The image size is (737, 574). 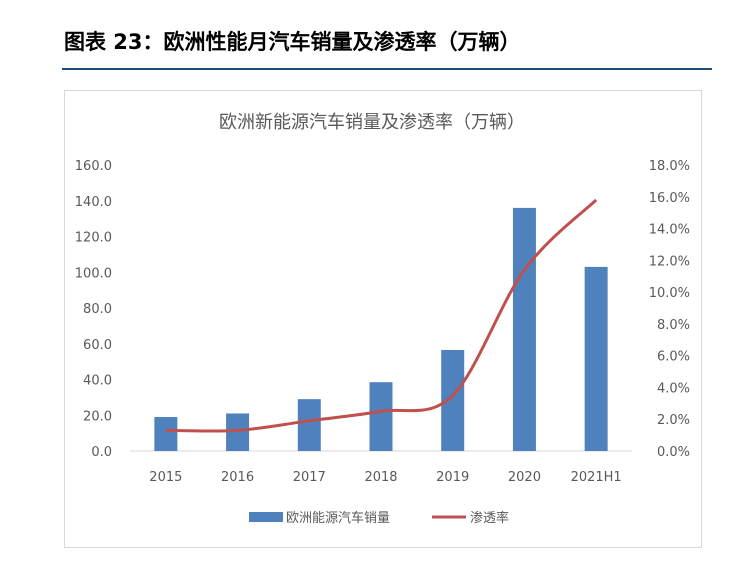 I want to click on title-rule, so click(x=387, y=69).